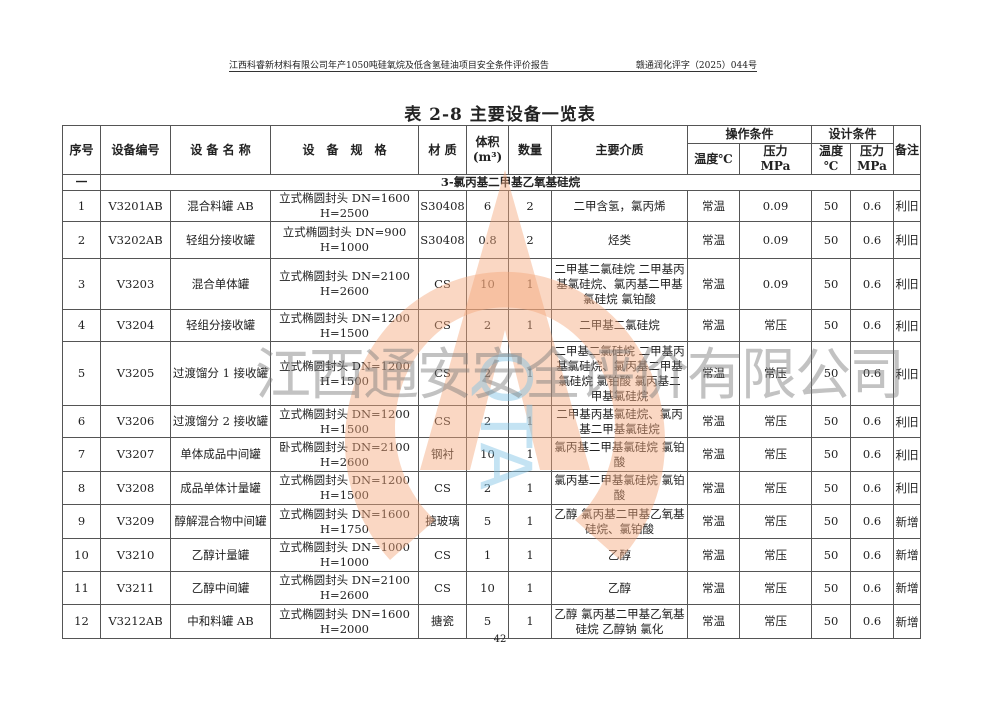  What do you see at coordinates (510, 182) in the screenshot?
I see `section-name: 3-氯丙基二甲基乙氧基硅烷` at bounding box center [510, 182].